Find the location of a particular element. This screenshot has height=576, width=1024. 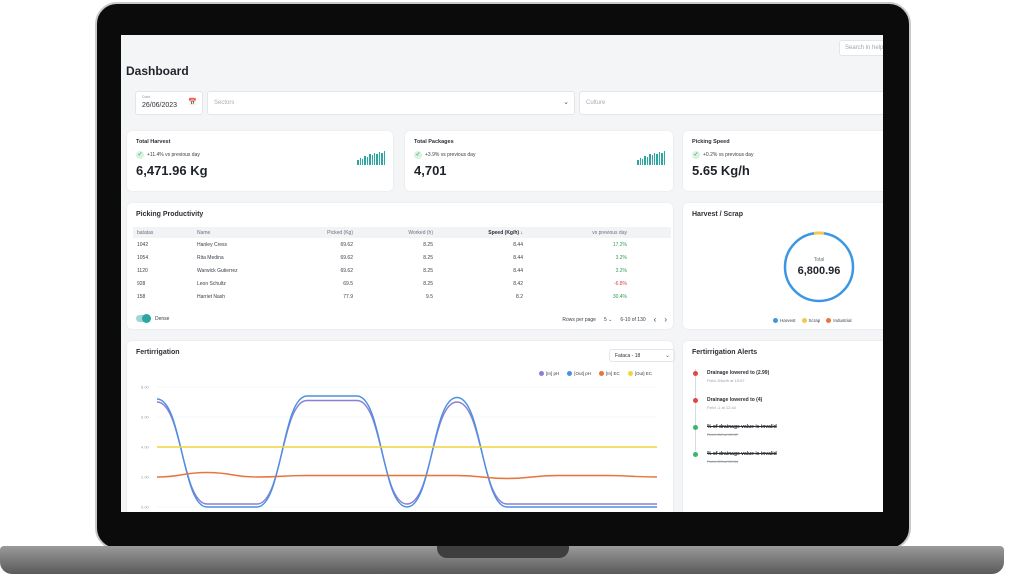

kpi-delta: ✓ +0.2% vs previous day is located at coordinates (722, 155).